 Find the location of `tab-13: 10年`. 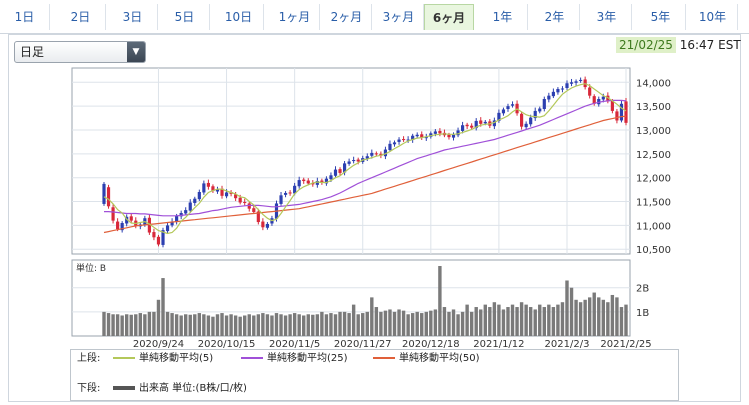

tab-13: 10年 is located at coordinates (713, 17).